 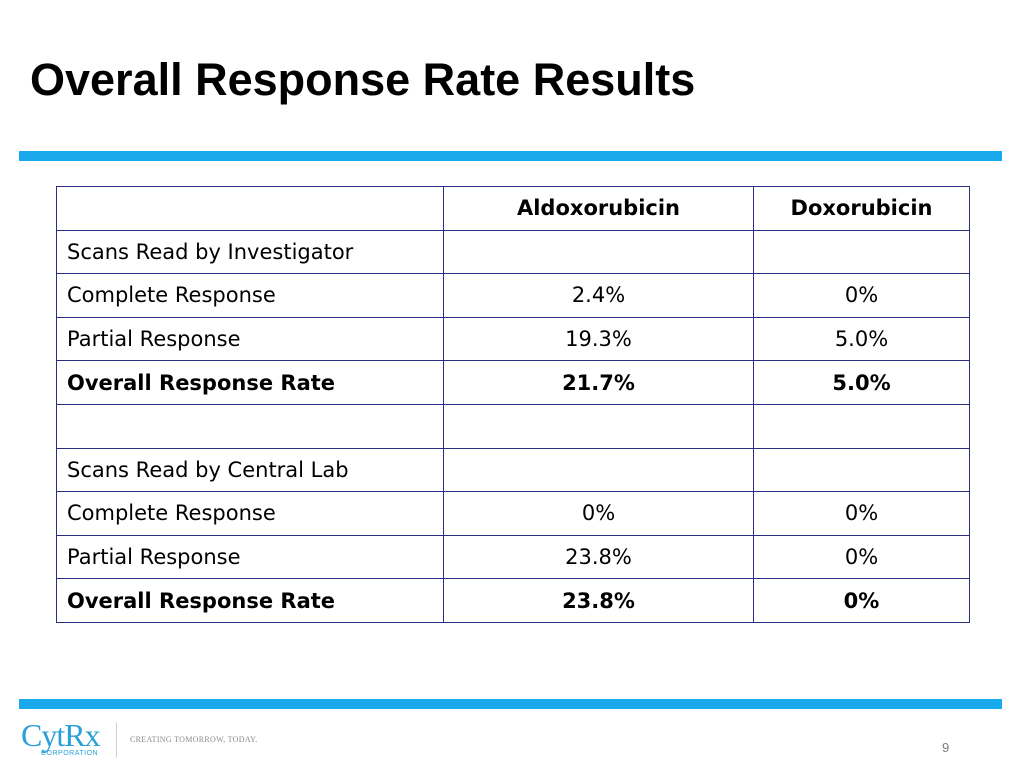 What do you see at coordinates (861, 208) in the screenshot?
I see `header-cell-doxorubicin: Doxorubicin` at bounding box center [861, 208].